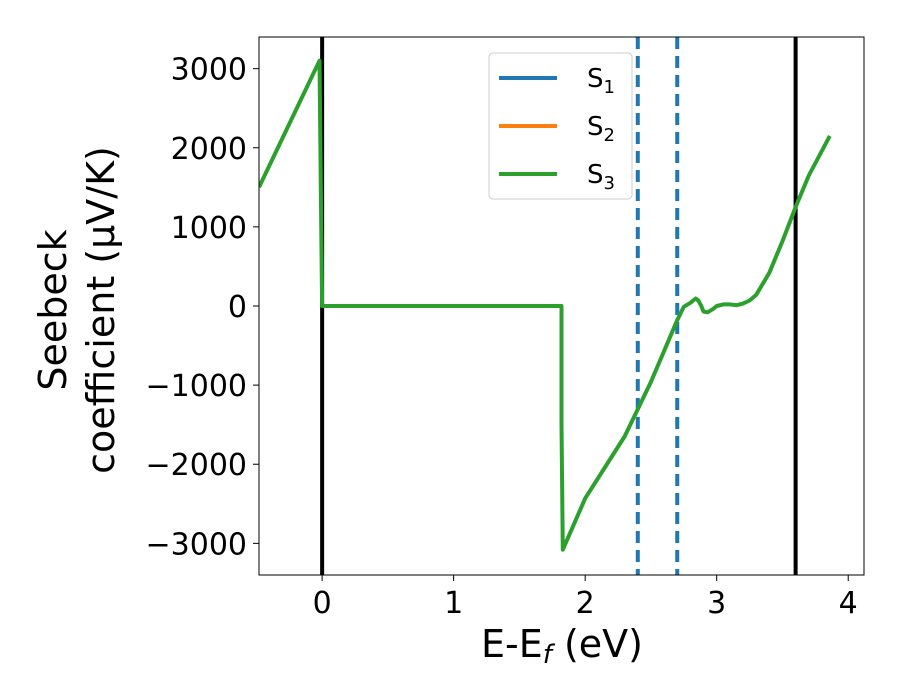  I want to click on legend-label-S2: S2, so click(601, 129).